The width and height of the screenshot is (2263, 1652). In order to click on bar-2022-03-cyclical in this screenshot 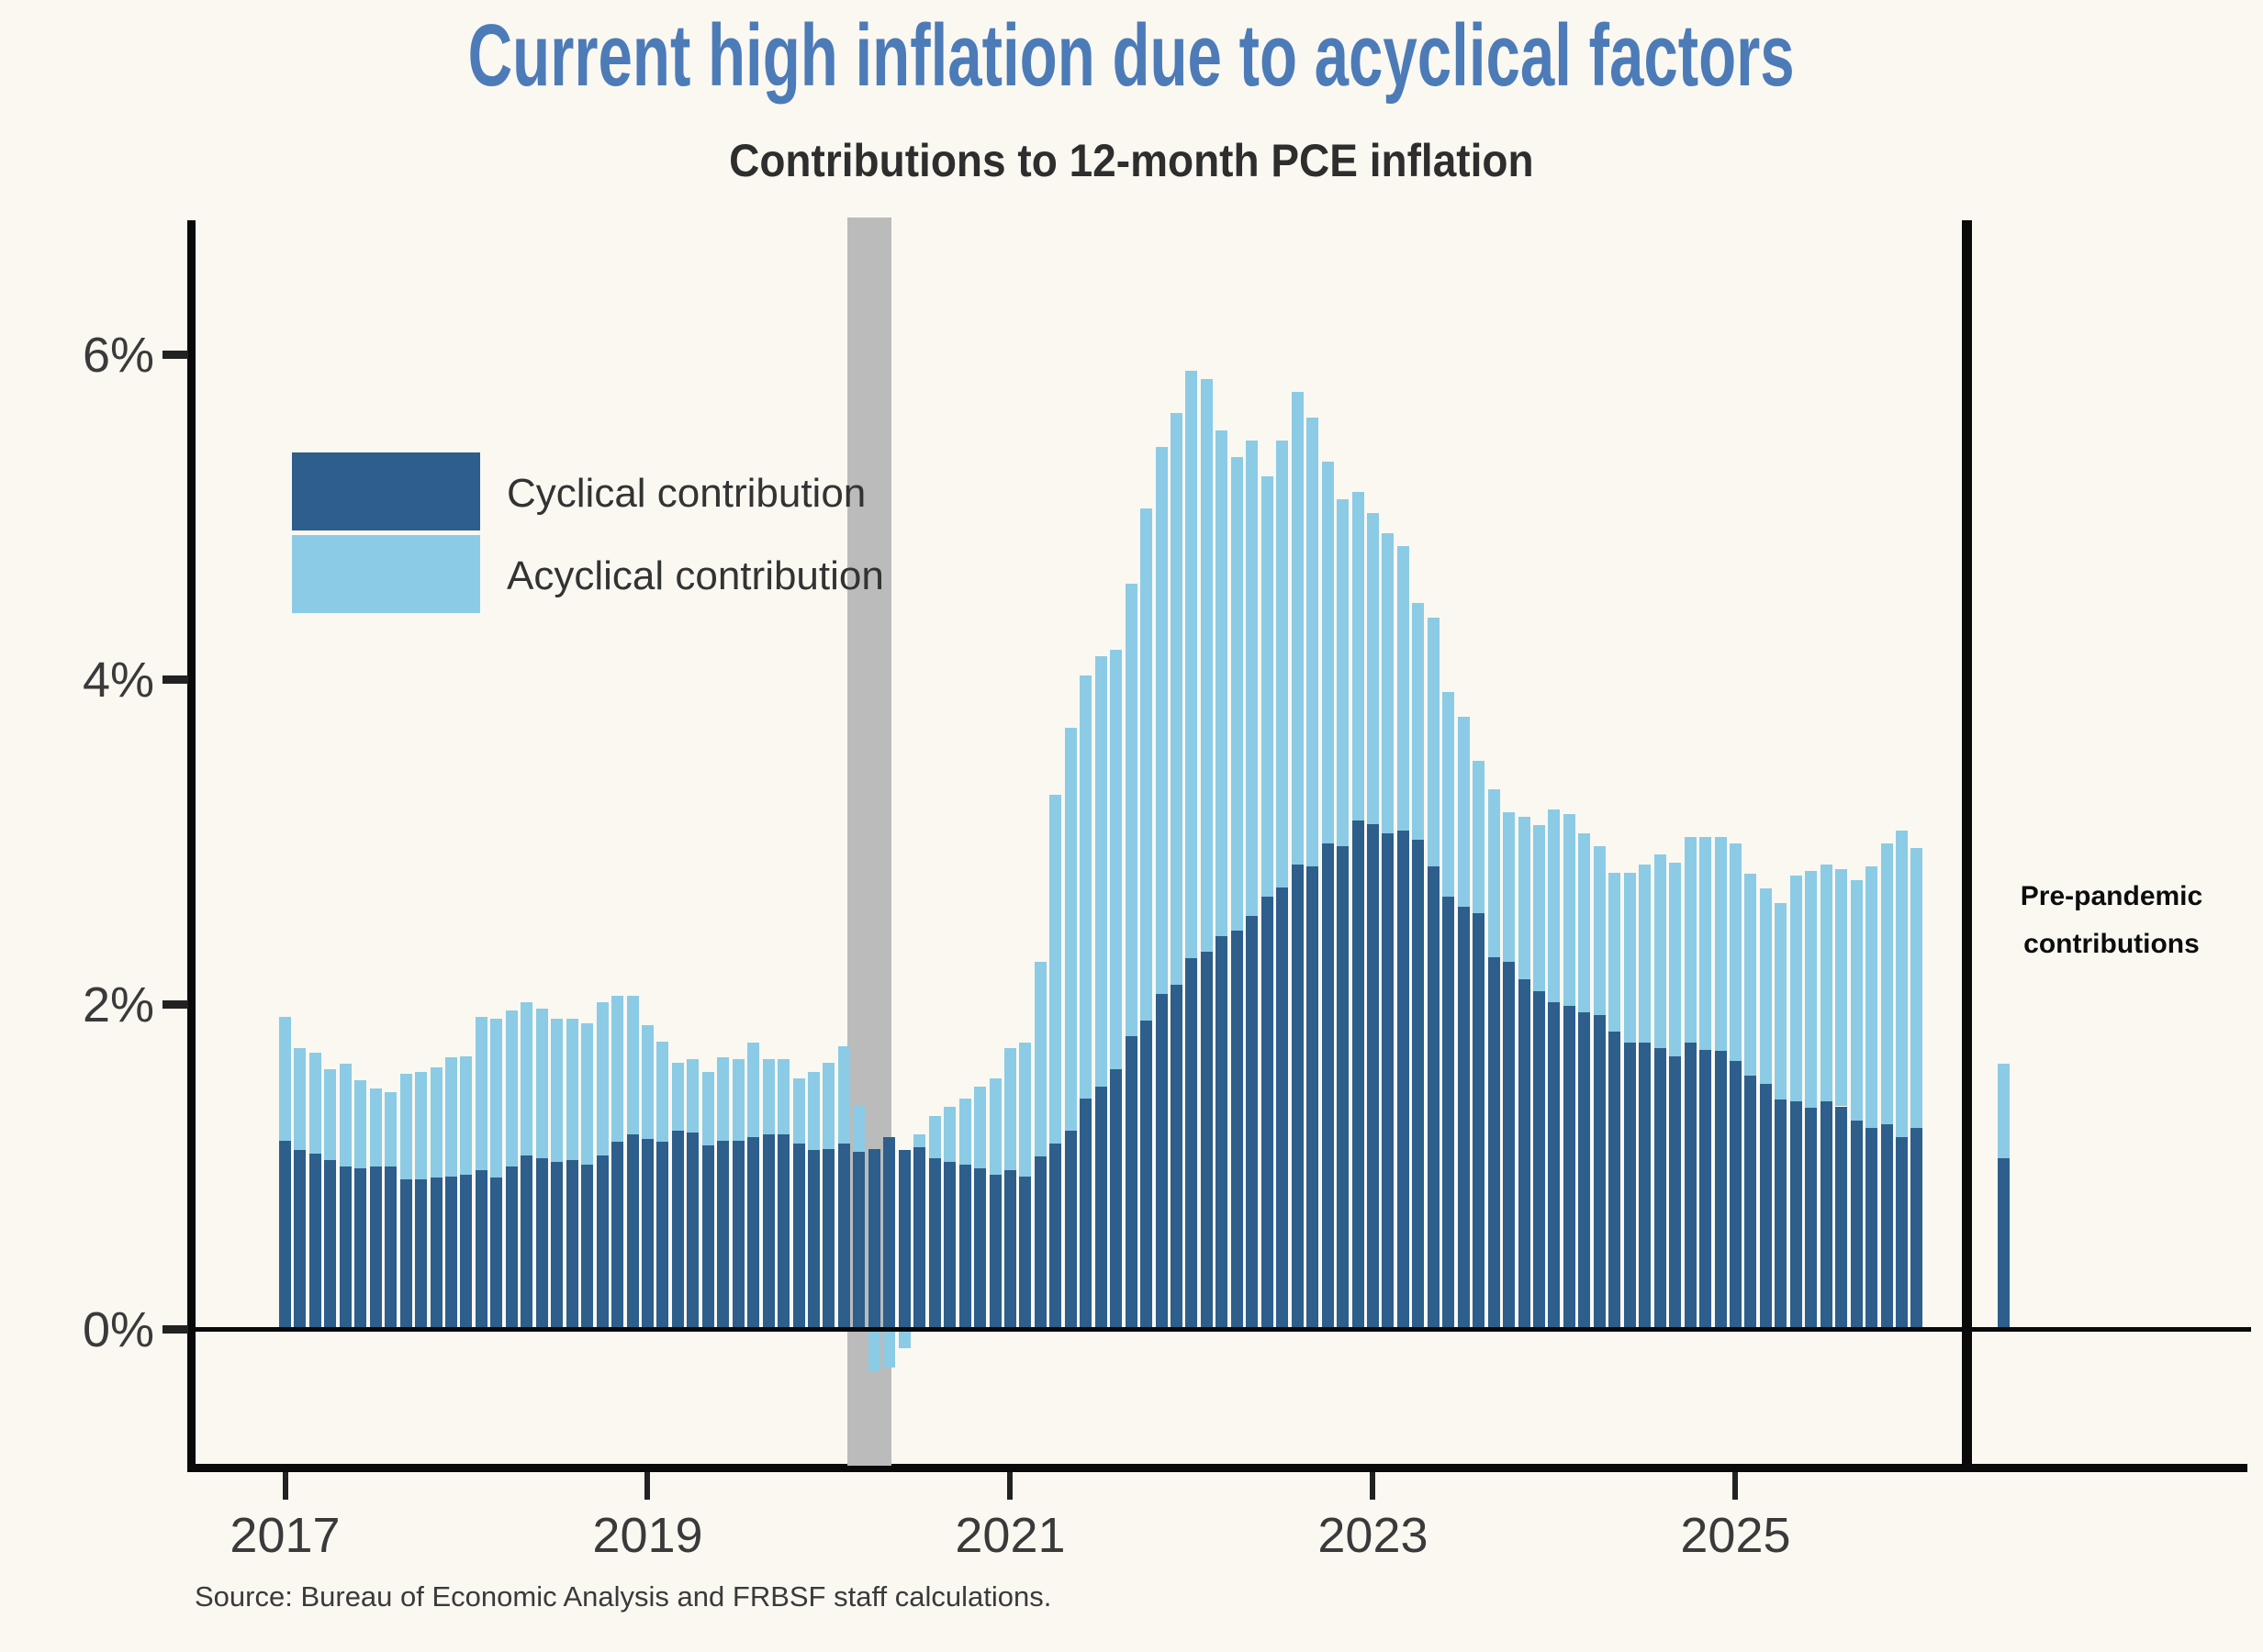, I will do `click(1222, 1132)`.